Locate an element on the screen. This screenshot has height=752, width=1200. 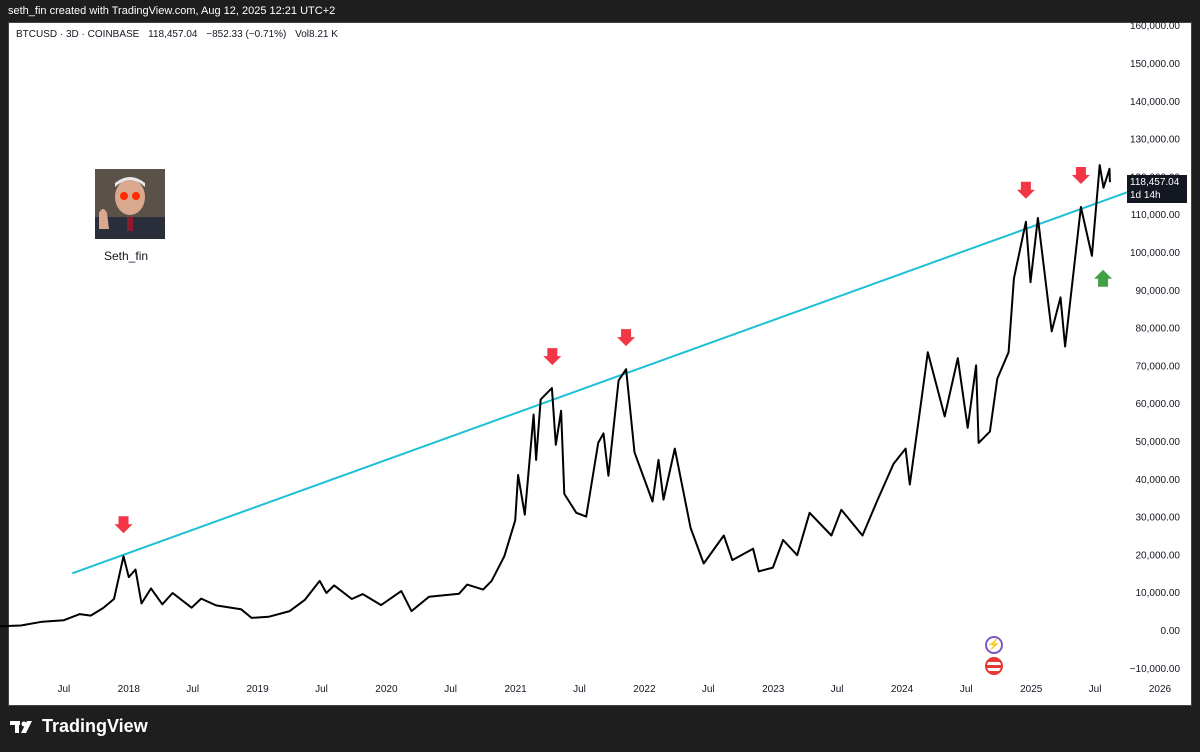
y-tick-label: 70,000.00 is located at coordinates (1158, 366).